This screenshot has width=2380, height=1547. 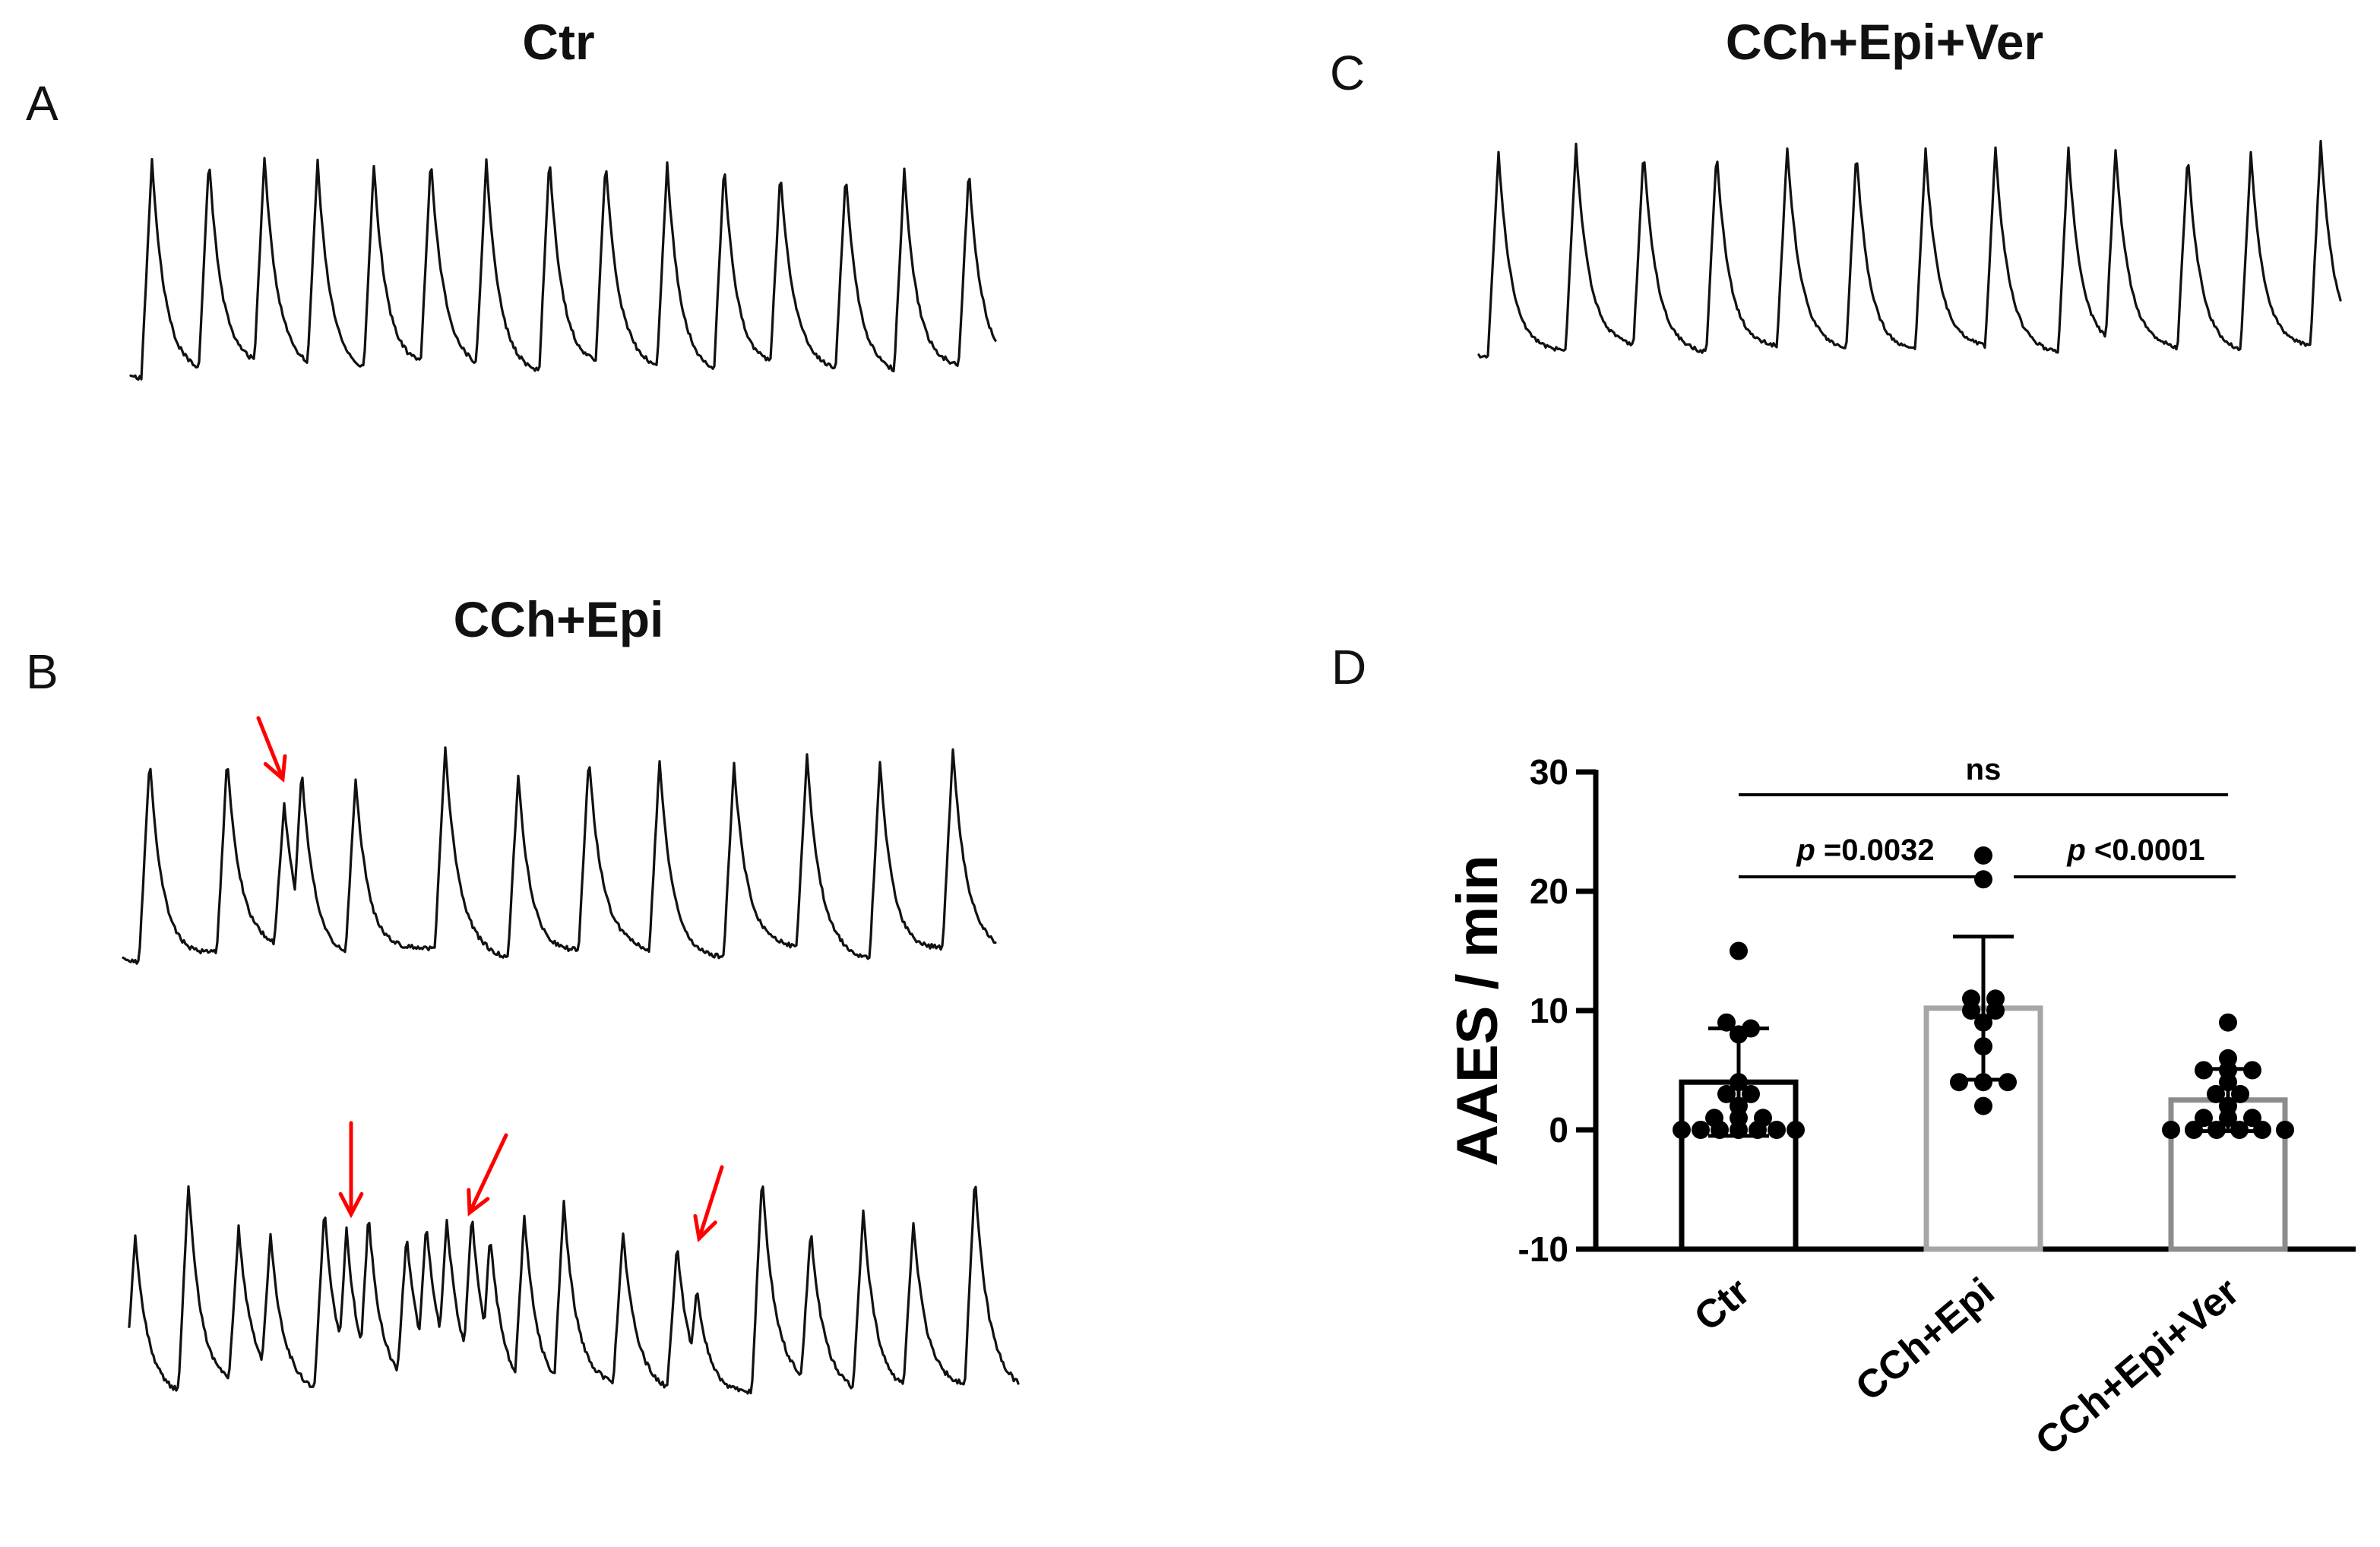 What do you see at coordinates (1549, 1010) in the screenshot?
I see `y-tick-label: 10` at bounding box center [1549, 1010].